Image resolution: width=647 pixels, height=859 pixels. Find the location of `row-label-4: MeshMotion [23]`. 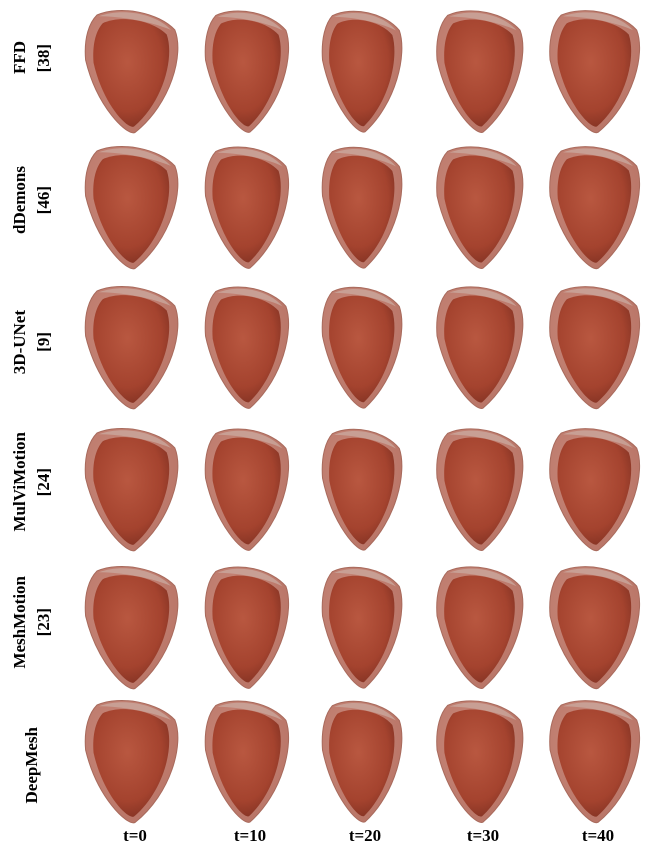

row-label-4: MeshMotion [23] is located at coordinates (32, 622).